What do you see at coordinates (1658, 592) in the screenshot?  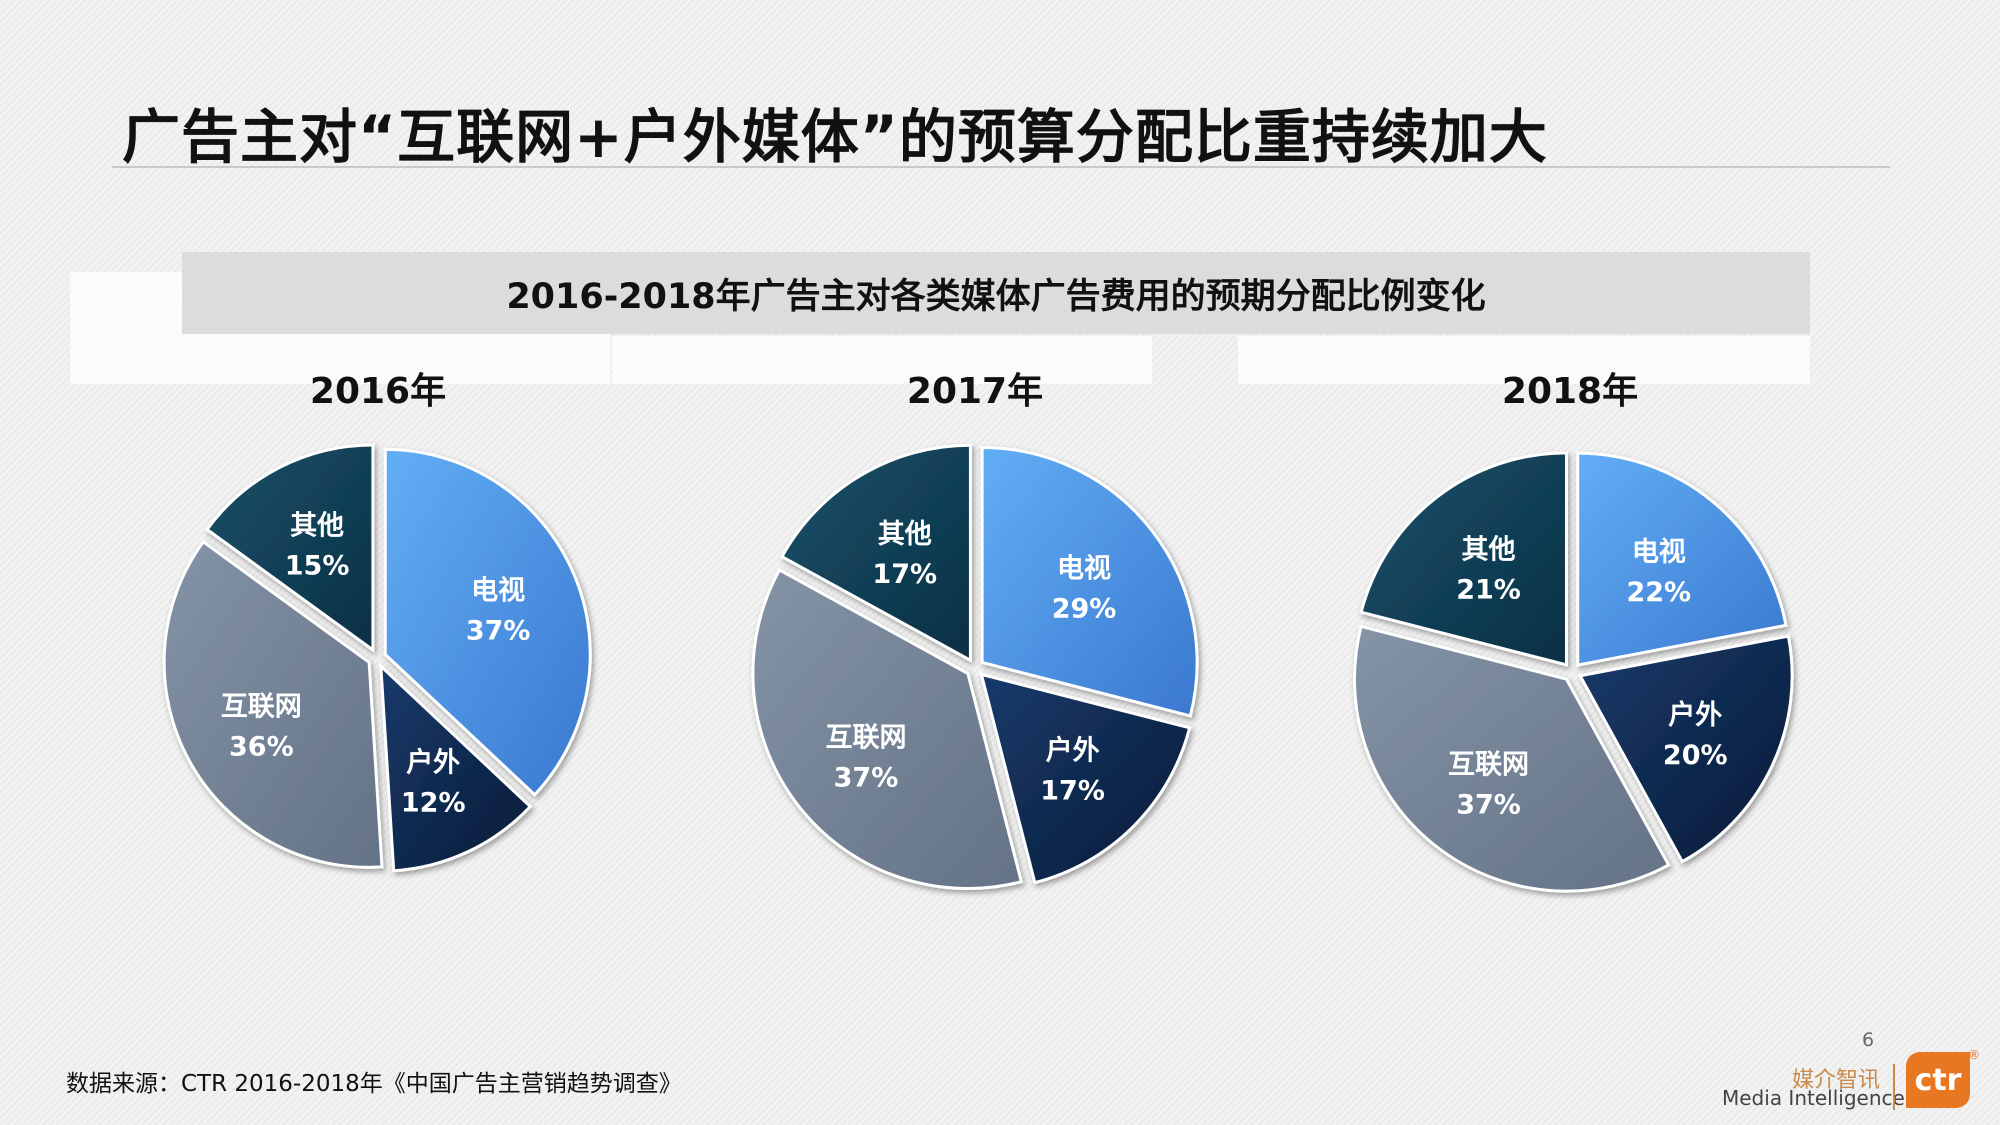 I see `slice-value-label-2018-电视: 22%` at bounding box center [1658, 592].